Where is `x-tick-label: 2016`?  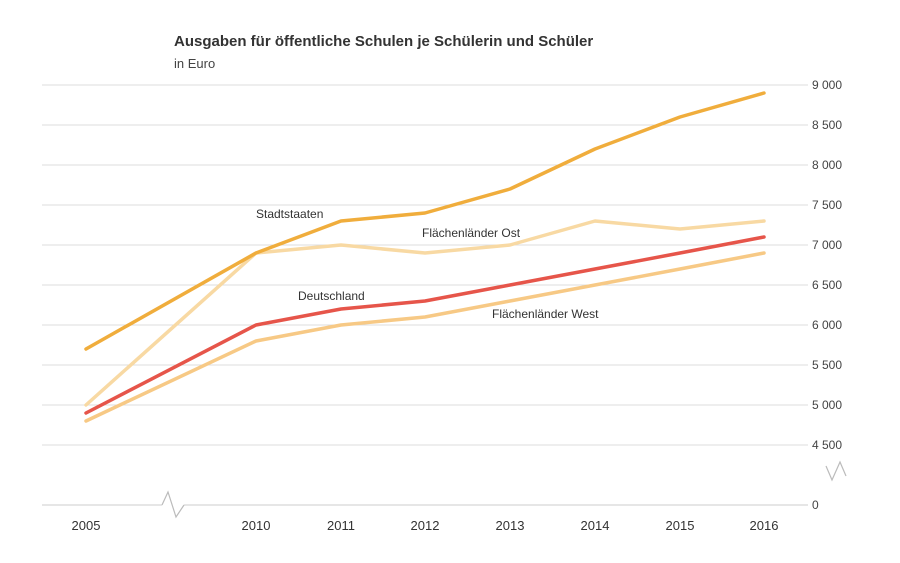
x-tick-label: 2016 is located at coordinates (764, 525).